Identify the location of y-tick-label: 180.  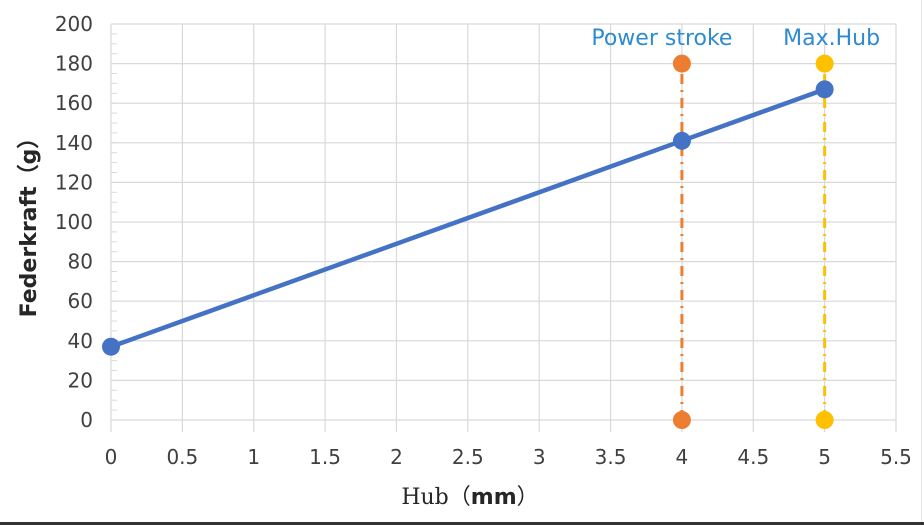
(74, 64).